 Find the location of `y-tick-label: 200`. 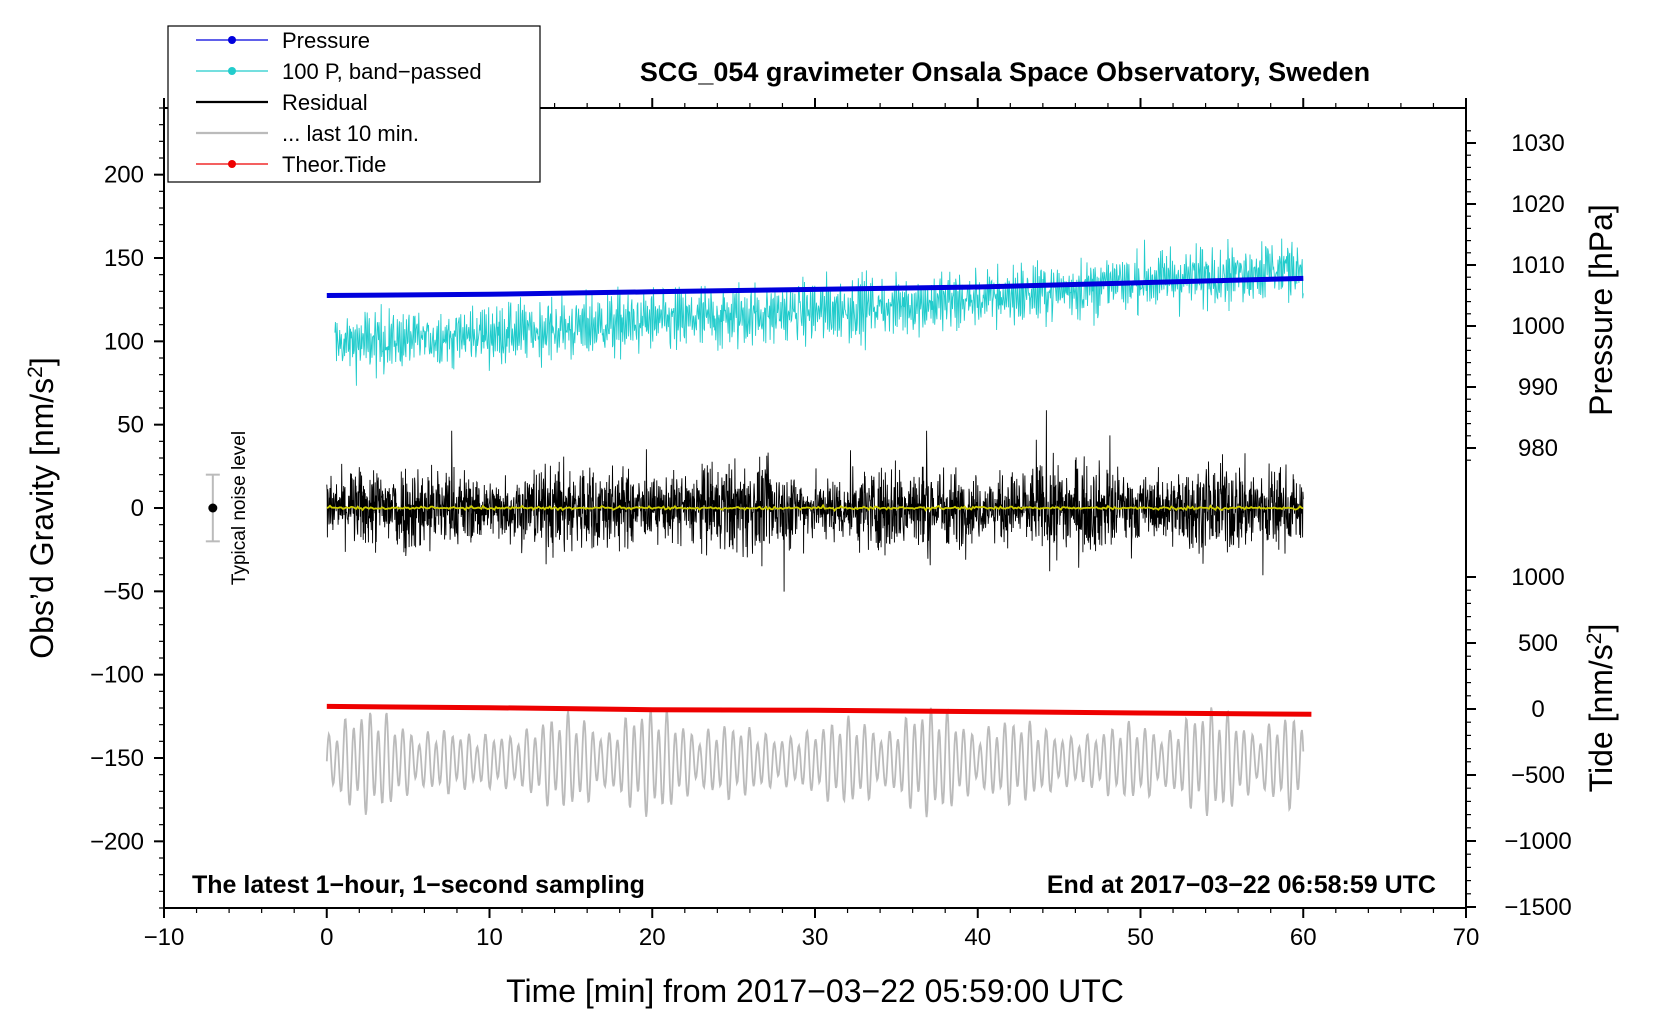

y-tick-label: 200 is located at coordinates (124, 175).